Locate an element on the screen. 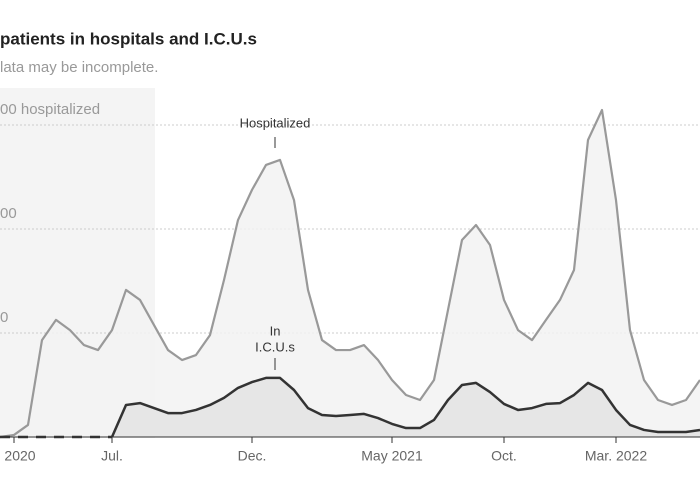 Image resolution: width=700 pixels, height=500 pixels. y-tick-label: 0 is located at coordinates (4, 317).